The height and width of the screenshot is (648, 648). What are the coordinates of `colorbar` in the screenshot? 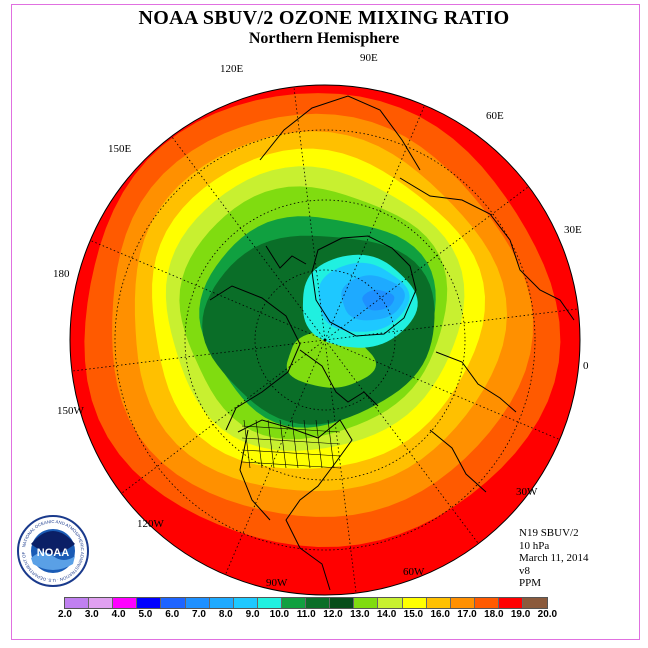 It's located at (306, 603).